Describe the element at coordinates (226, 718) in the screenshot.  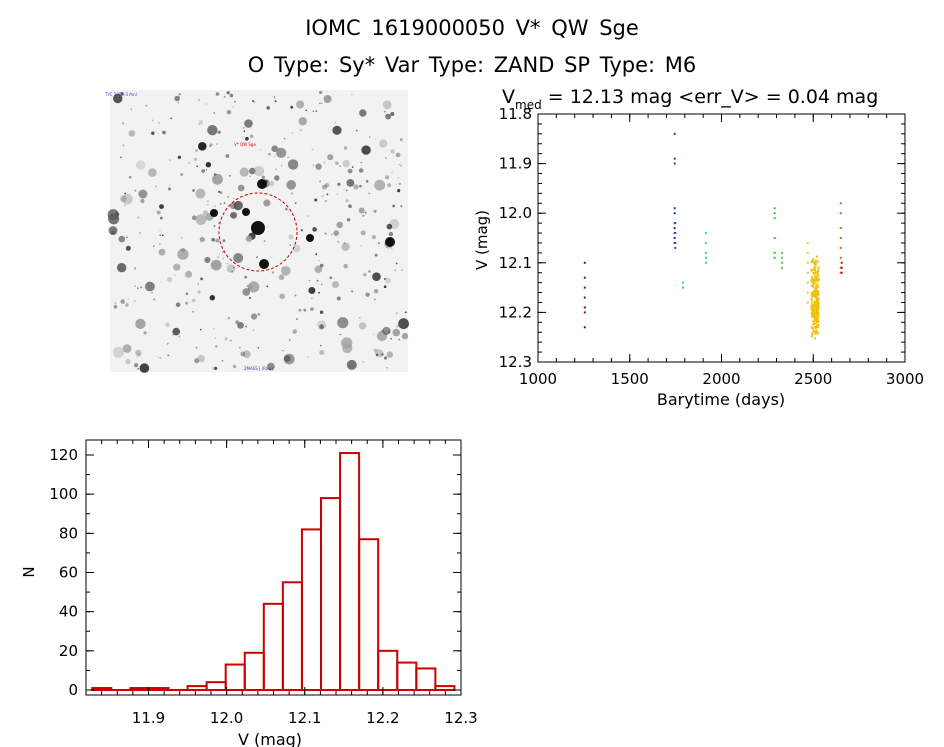
I see `hist-x-tick-label: 12.0` at that location.